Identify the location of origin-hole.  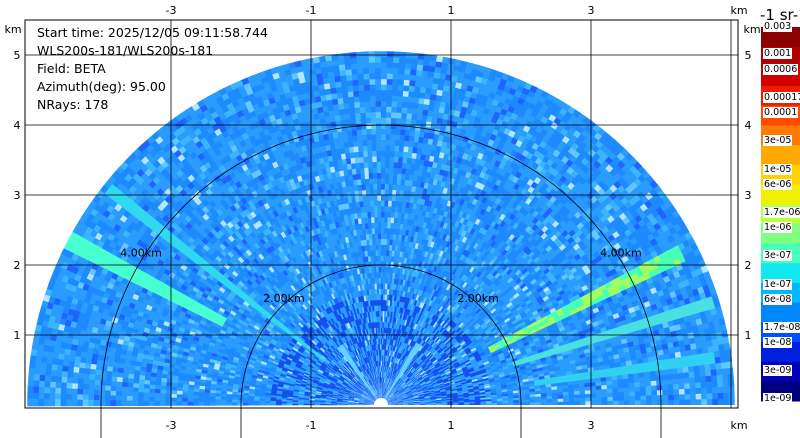
(381, 403).